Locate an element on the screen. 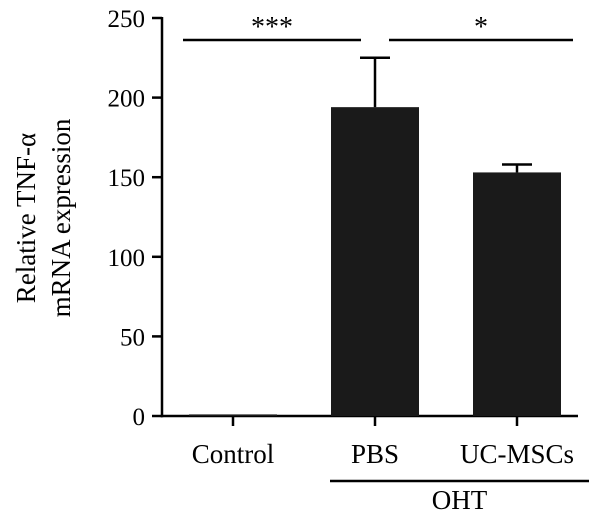 This screenshot has width=589, height=523. x-axis: Control PBS UC-MSCs is located at coordinates (369, 441).